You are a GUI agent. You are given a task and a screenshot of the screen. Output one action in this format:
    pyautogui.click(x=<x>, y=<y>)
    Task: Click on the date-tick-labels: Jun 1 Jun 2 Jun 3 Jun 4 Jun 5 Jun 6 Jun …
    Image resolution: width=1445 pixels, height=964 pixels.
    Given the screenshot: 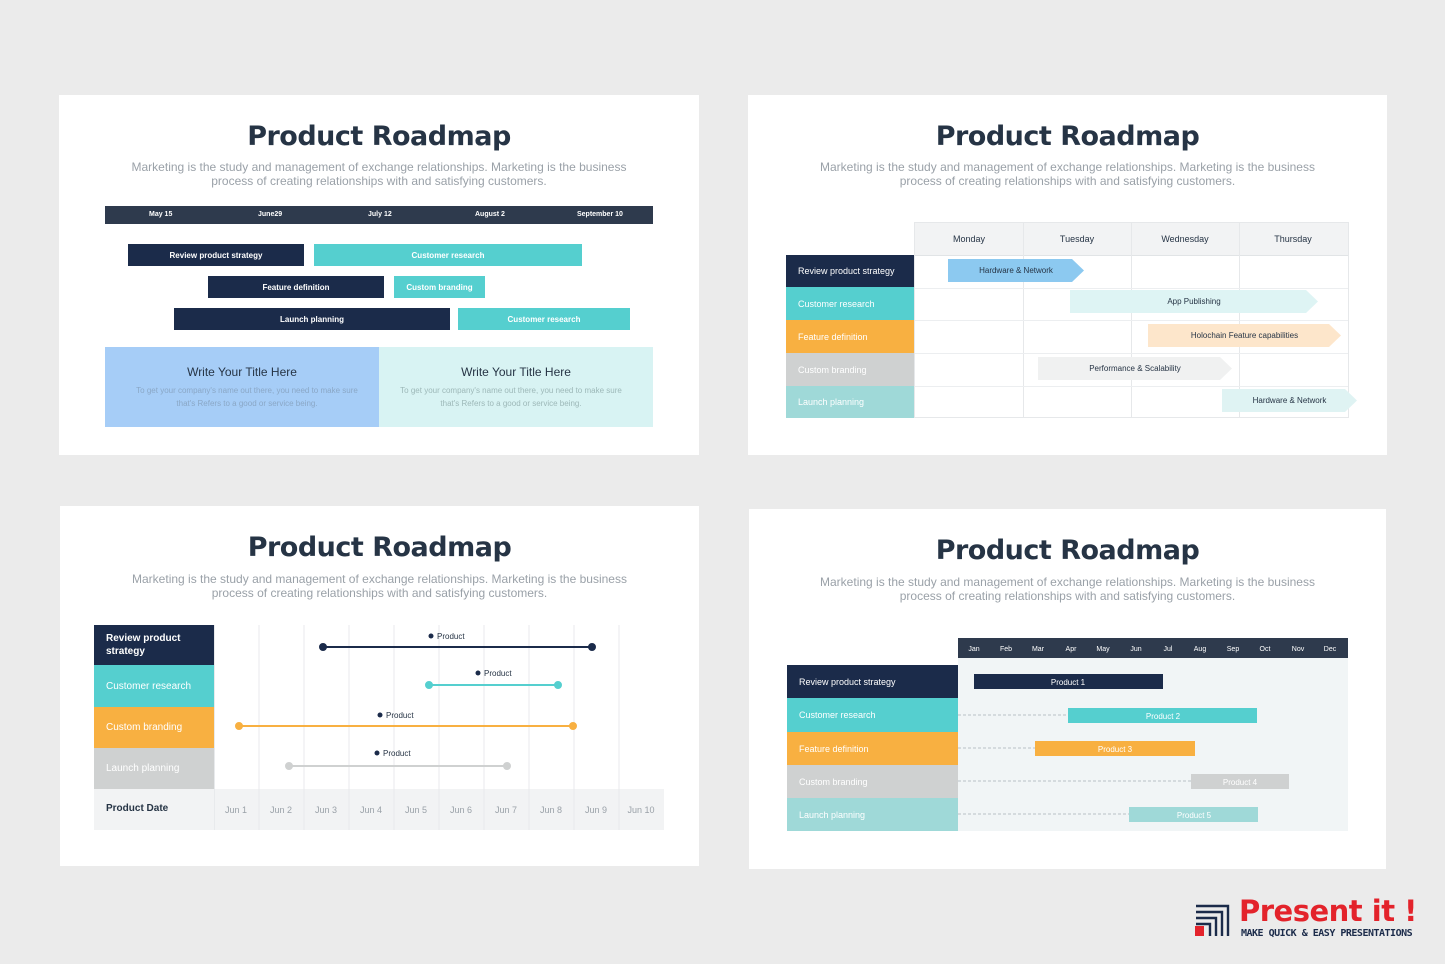 What is the action you would take?
    pyautogui.click(x=440, y=810)
    